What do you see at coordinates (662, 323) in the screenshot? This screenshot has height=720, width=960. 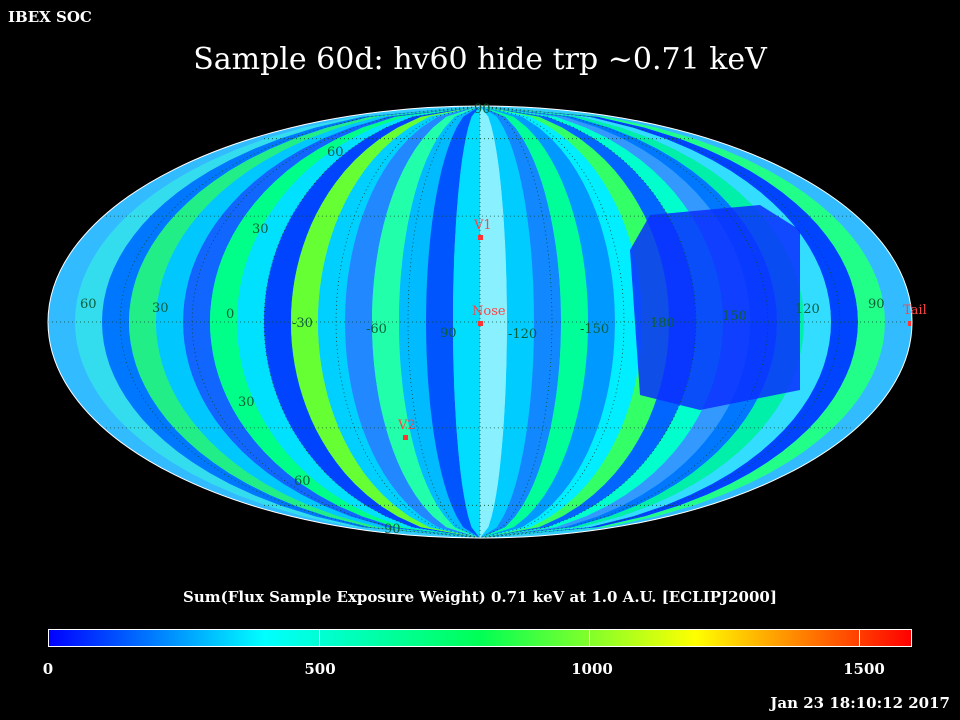 I see `lon-label: 180` at bounding box center [662, 323].